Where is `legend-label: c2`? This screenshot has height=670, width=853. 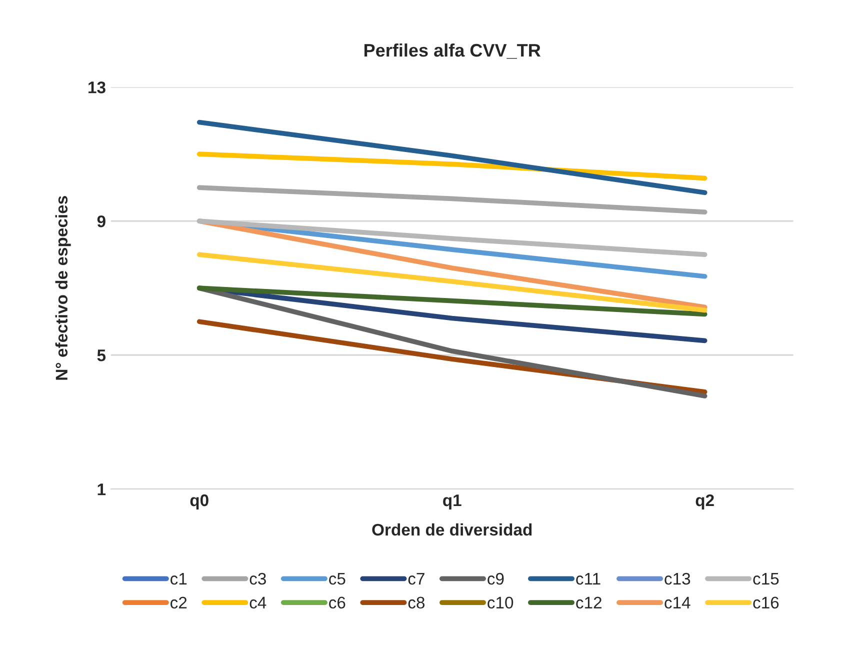 legend-label: c2 is located at coordinates (178, 602).